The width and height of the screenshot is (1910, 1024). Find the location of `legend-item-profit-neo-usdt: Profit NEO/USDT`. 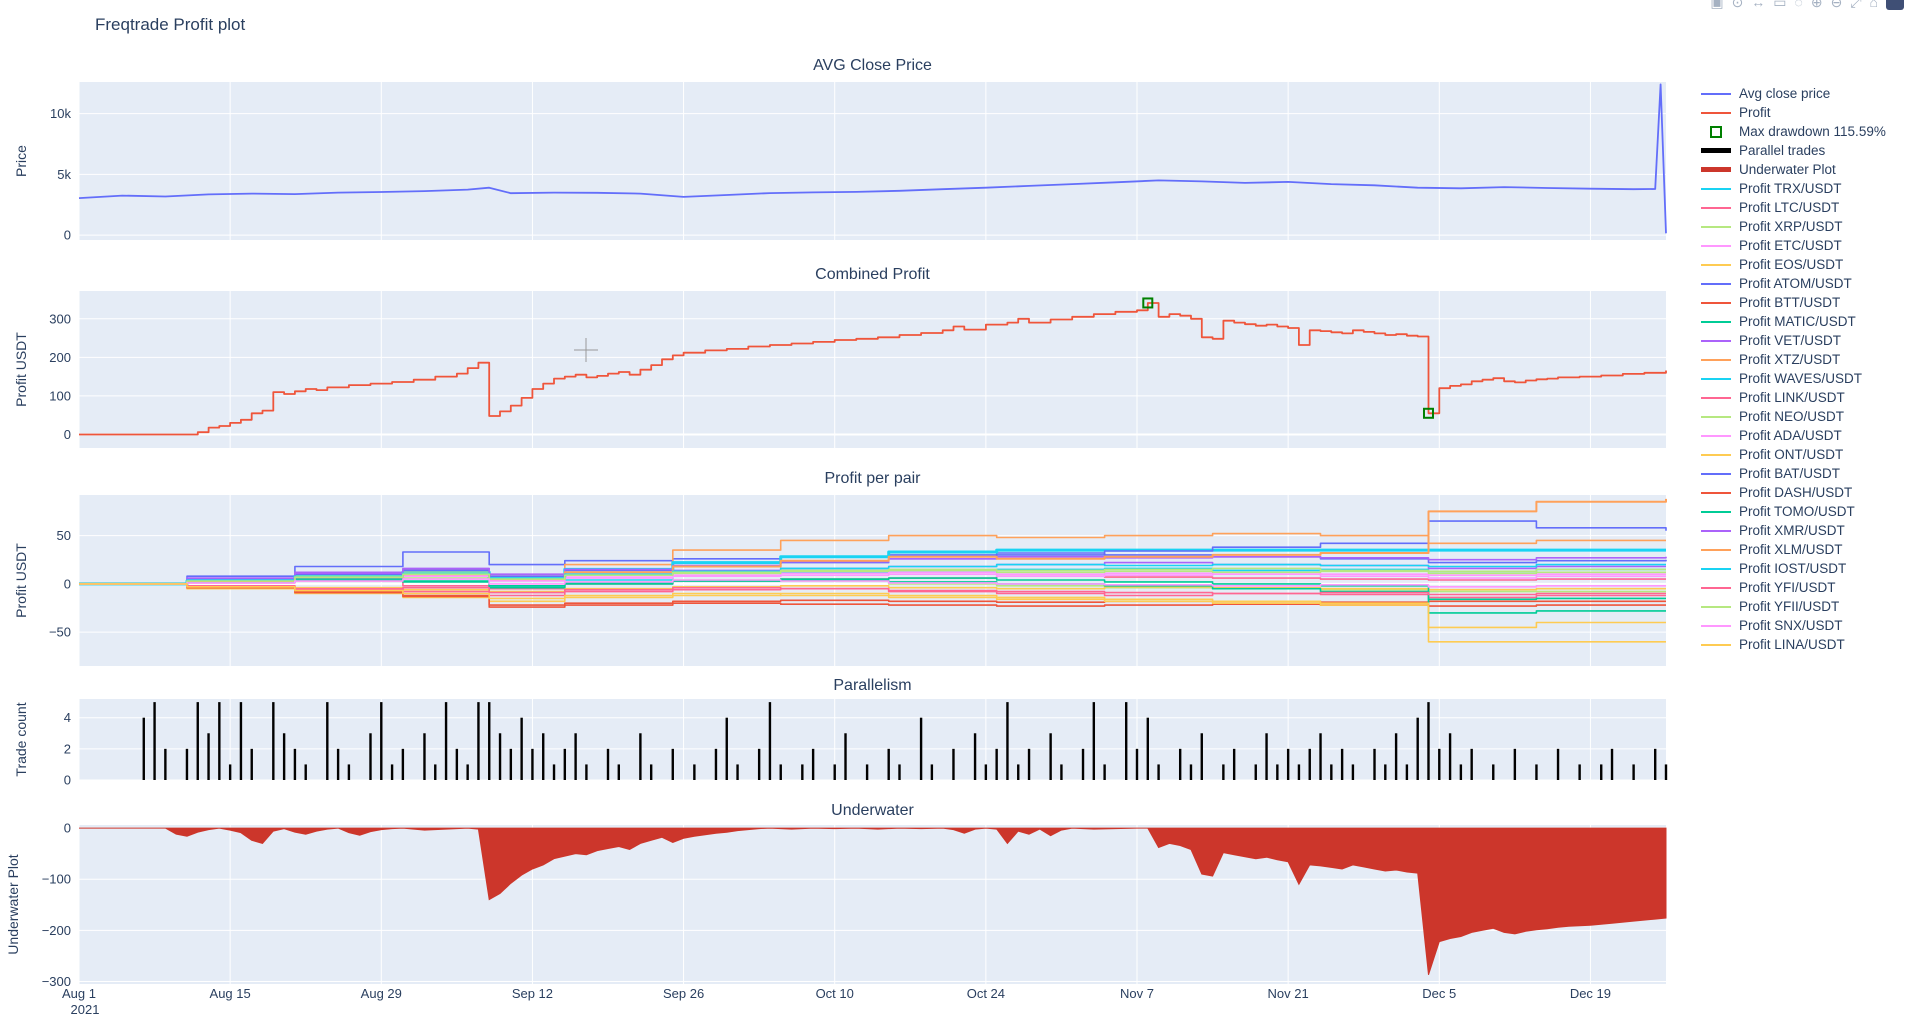

legend-item-profit-neo-usdt: Profit NEO/USDT is located at coordinates (1793, 416).